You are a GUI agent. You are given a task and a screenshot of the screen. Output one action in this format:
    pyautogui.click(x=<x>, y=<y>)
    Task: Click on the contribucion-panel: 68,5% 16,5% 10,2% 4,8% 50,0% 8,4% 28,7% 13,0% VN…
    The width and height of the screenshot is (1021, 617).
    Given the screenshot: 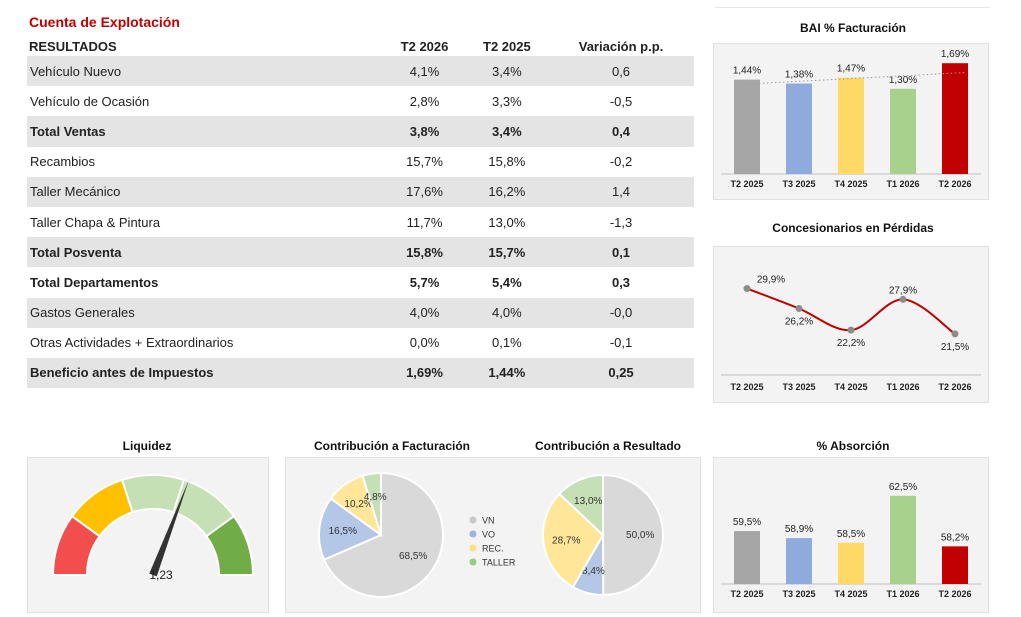 What is the action you would take?
    pyautogui.click(x=493, y=535)
    